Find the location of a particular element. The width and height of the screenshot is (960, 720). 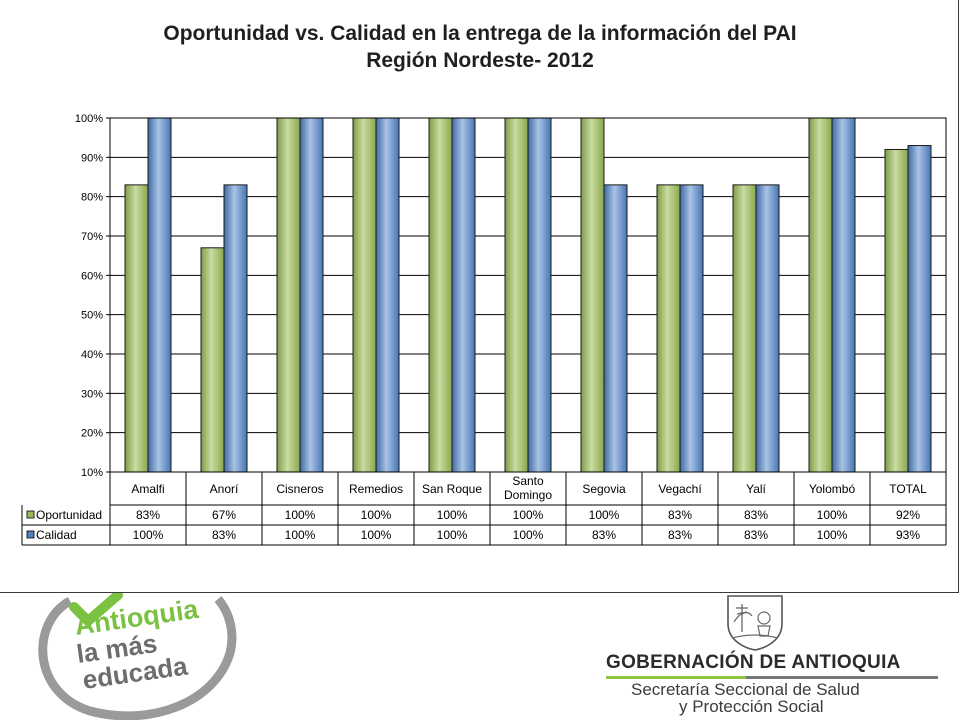

legend-label-oportunidad: Oportunidad is located at coordinates (69, 515).